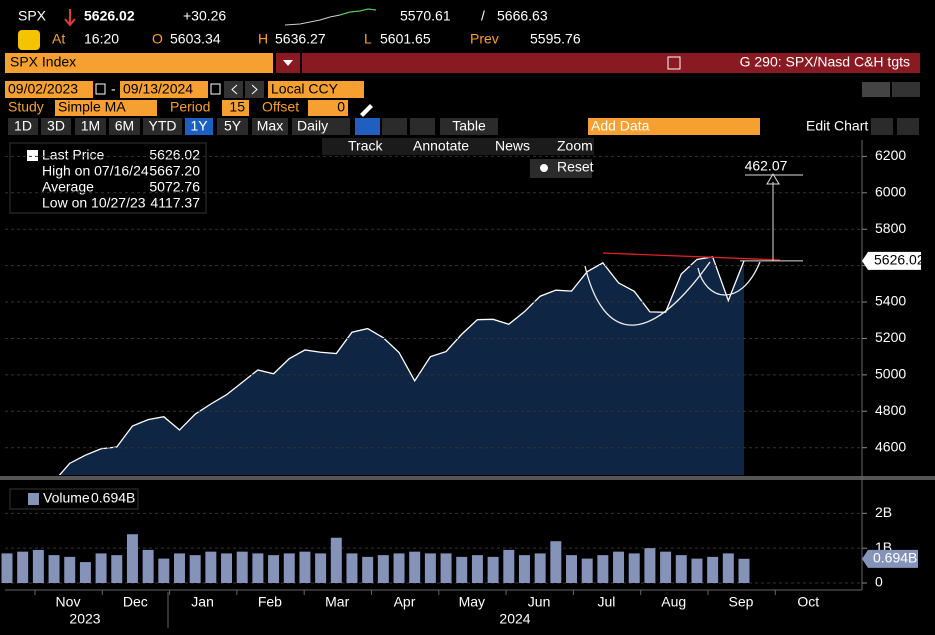  What do you see at coordinates (405, 602) in the screenshot?
I see `month-label: Apr` at bounding box center [405, 602].